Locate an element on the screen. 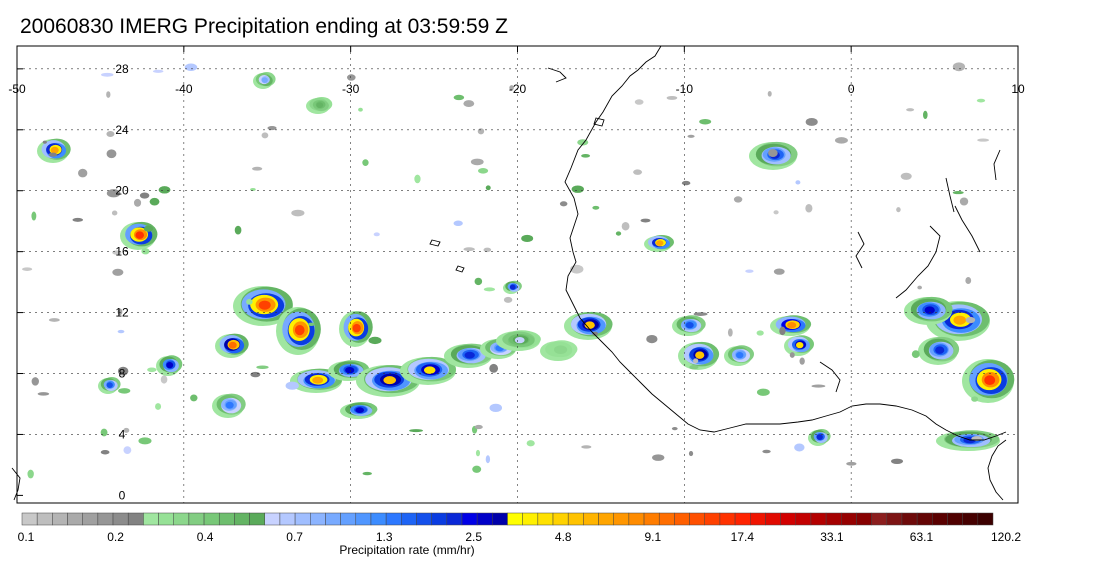  colorbar-tick-label: 0.7 is located at coordinates (294, 537).